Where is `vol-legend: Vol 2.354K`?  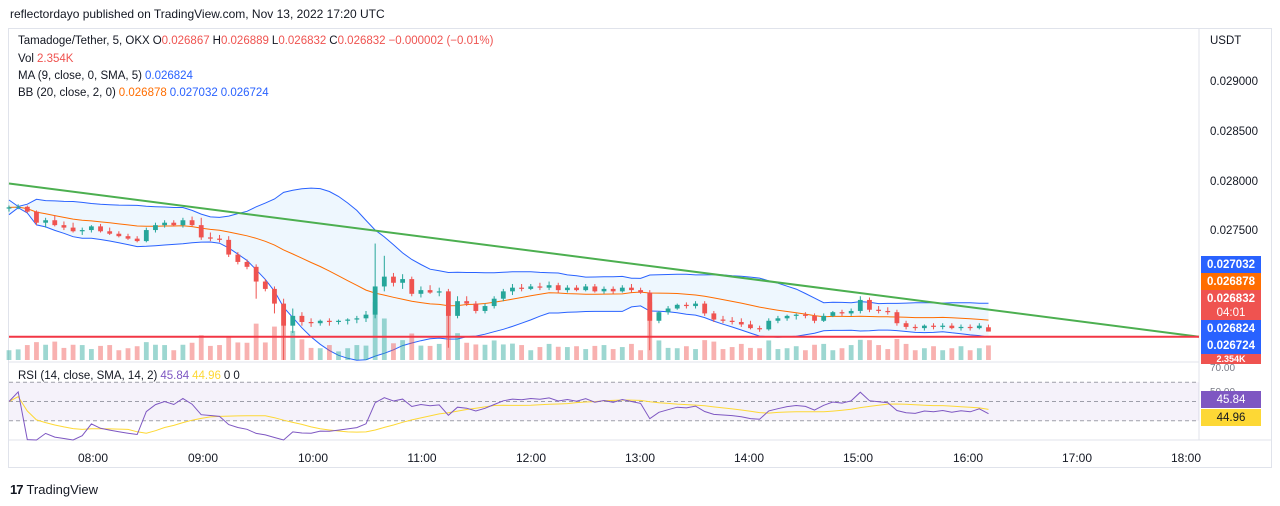
vol-legend: Vol 2.354K is located at coordinates (47, 59).